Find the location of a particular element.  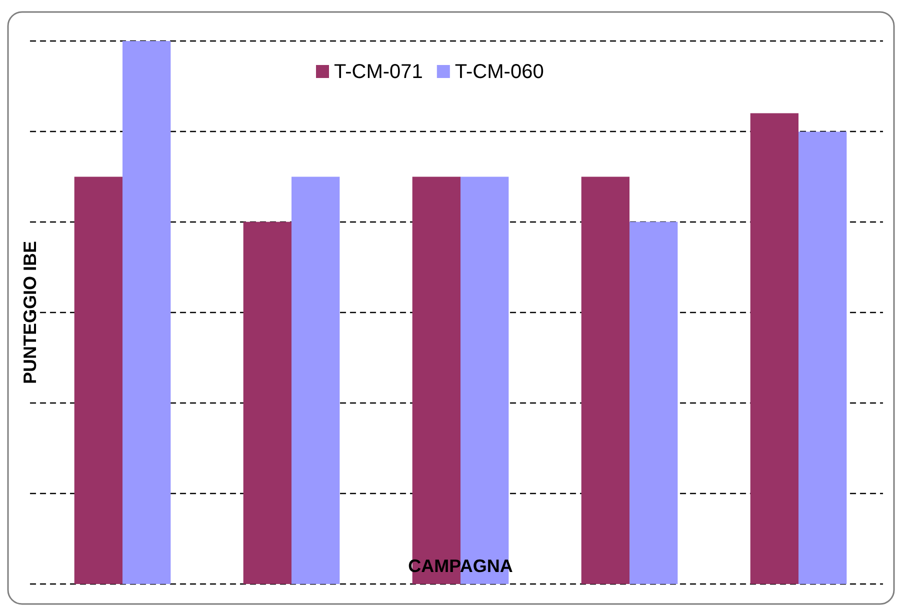

legend-label: T-CM-060 is located at coordinates (499, 72).